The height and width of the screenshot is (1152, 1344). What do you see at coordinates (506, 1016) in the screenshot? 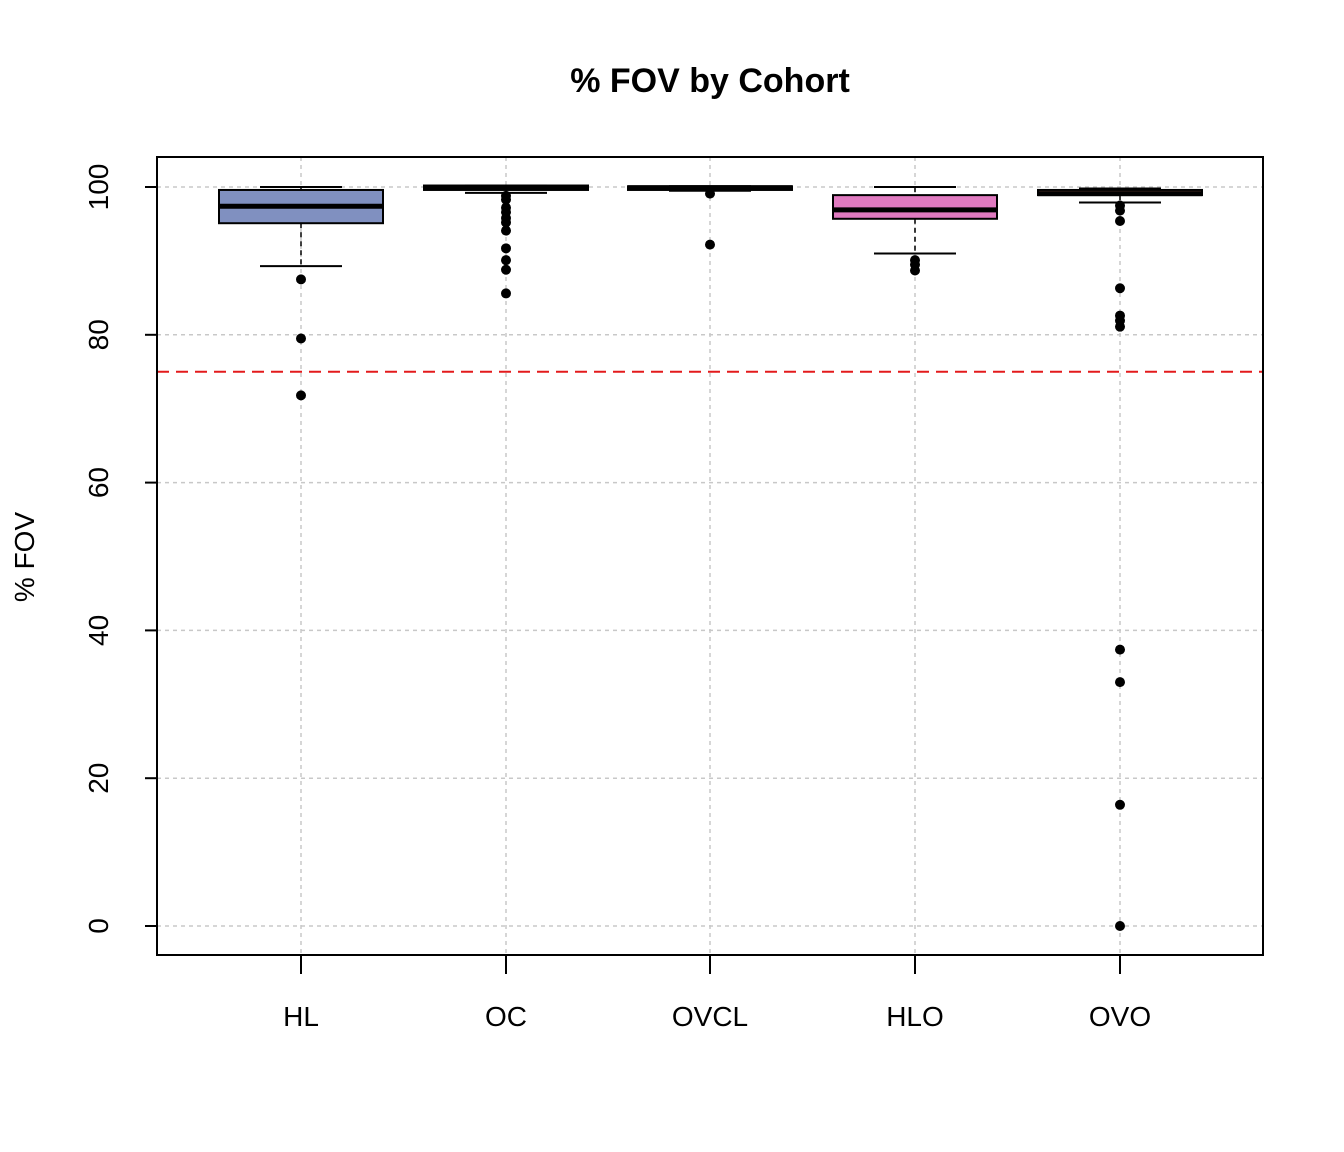
I see `x-tick-label: OC` at bounding box center [506, 1016].